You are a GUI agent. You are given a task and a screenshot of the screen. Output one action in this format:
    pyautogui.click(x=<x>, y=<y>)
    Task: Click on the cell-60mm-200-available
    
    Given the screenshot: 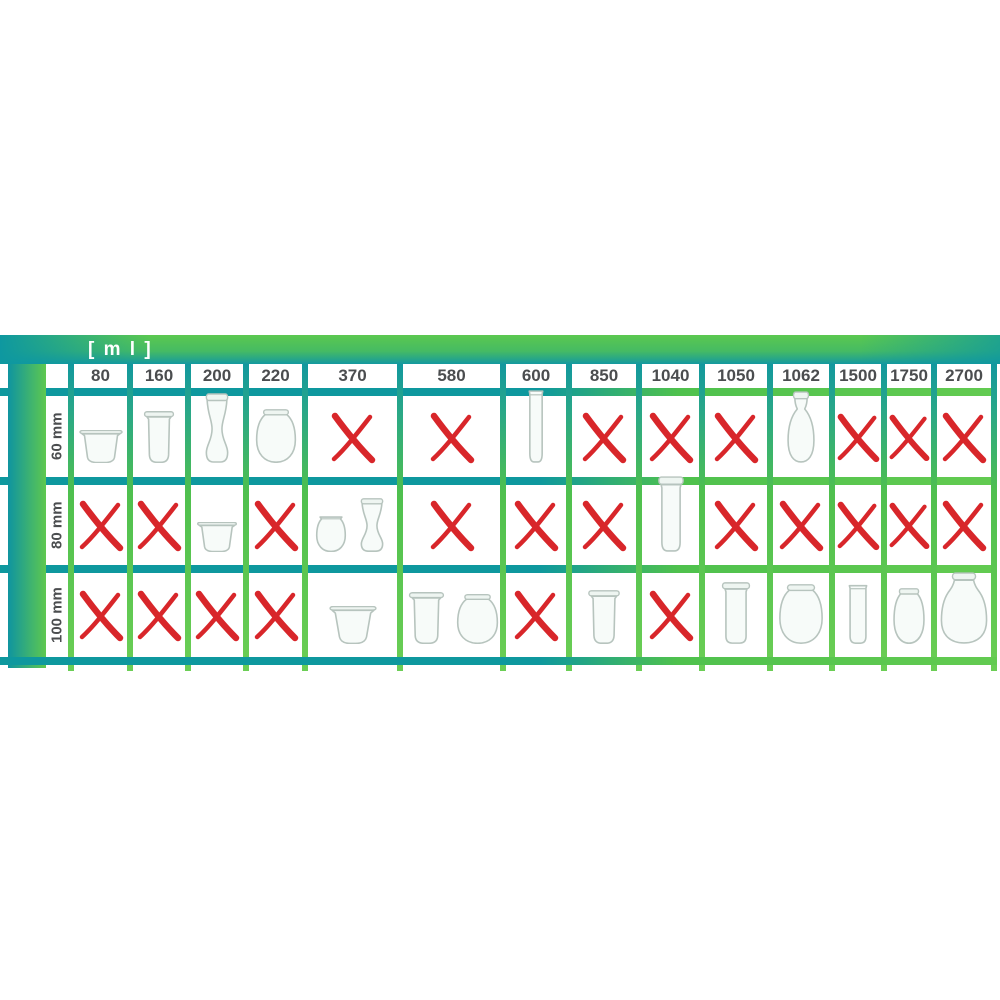 What is the action you would take?
    pyautogui.click(x=217, y=429)
    